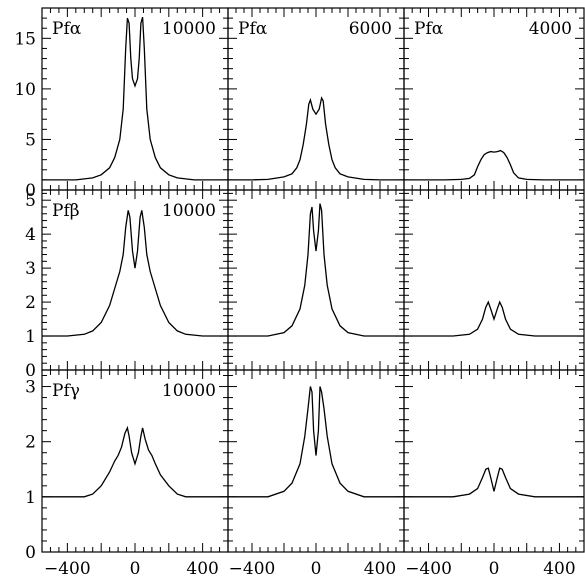 The image size is (585, 579). Describe the element at coordinates (30, 553) in the screenshot. I see `y-tick-label-r2: 0` at that location.